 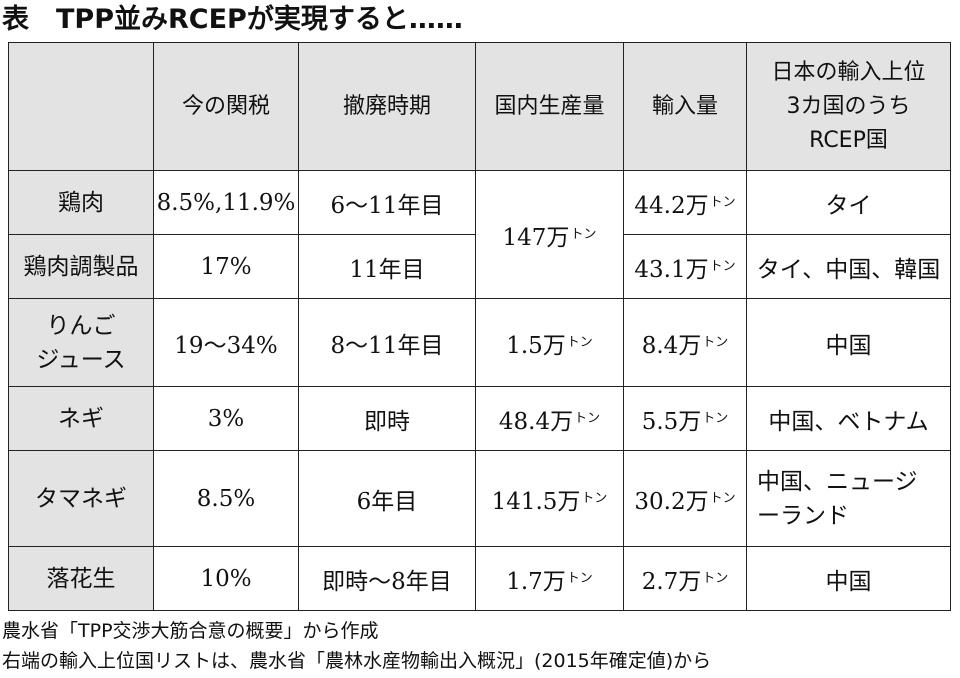 I want to click on imports-cell: 5.5万トン, so click(x=685, y=418).